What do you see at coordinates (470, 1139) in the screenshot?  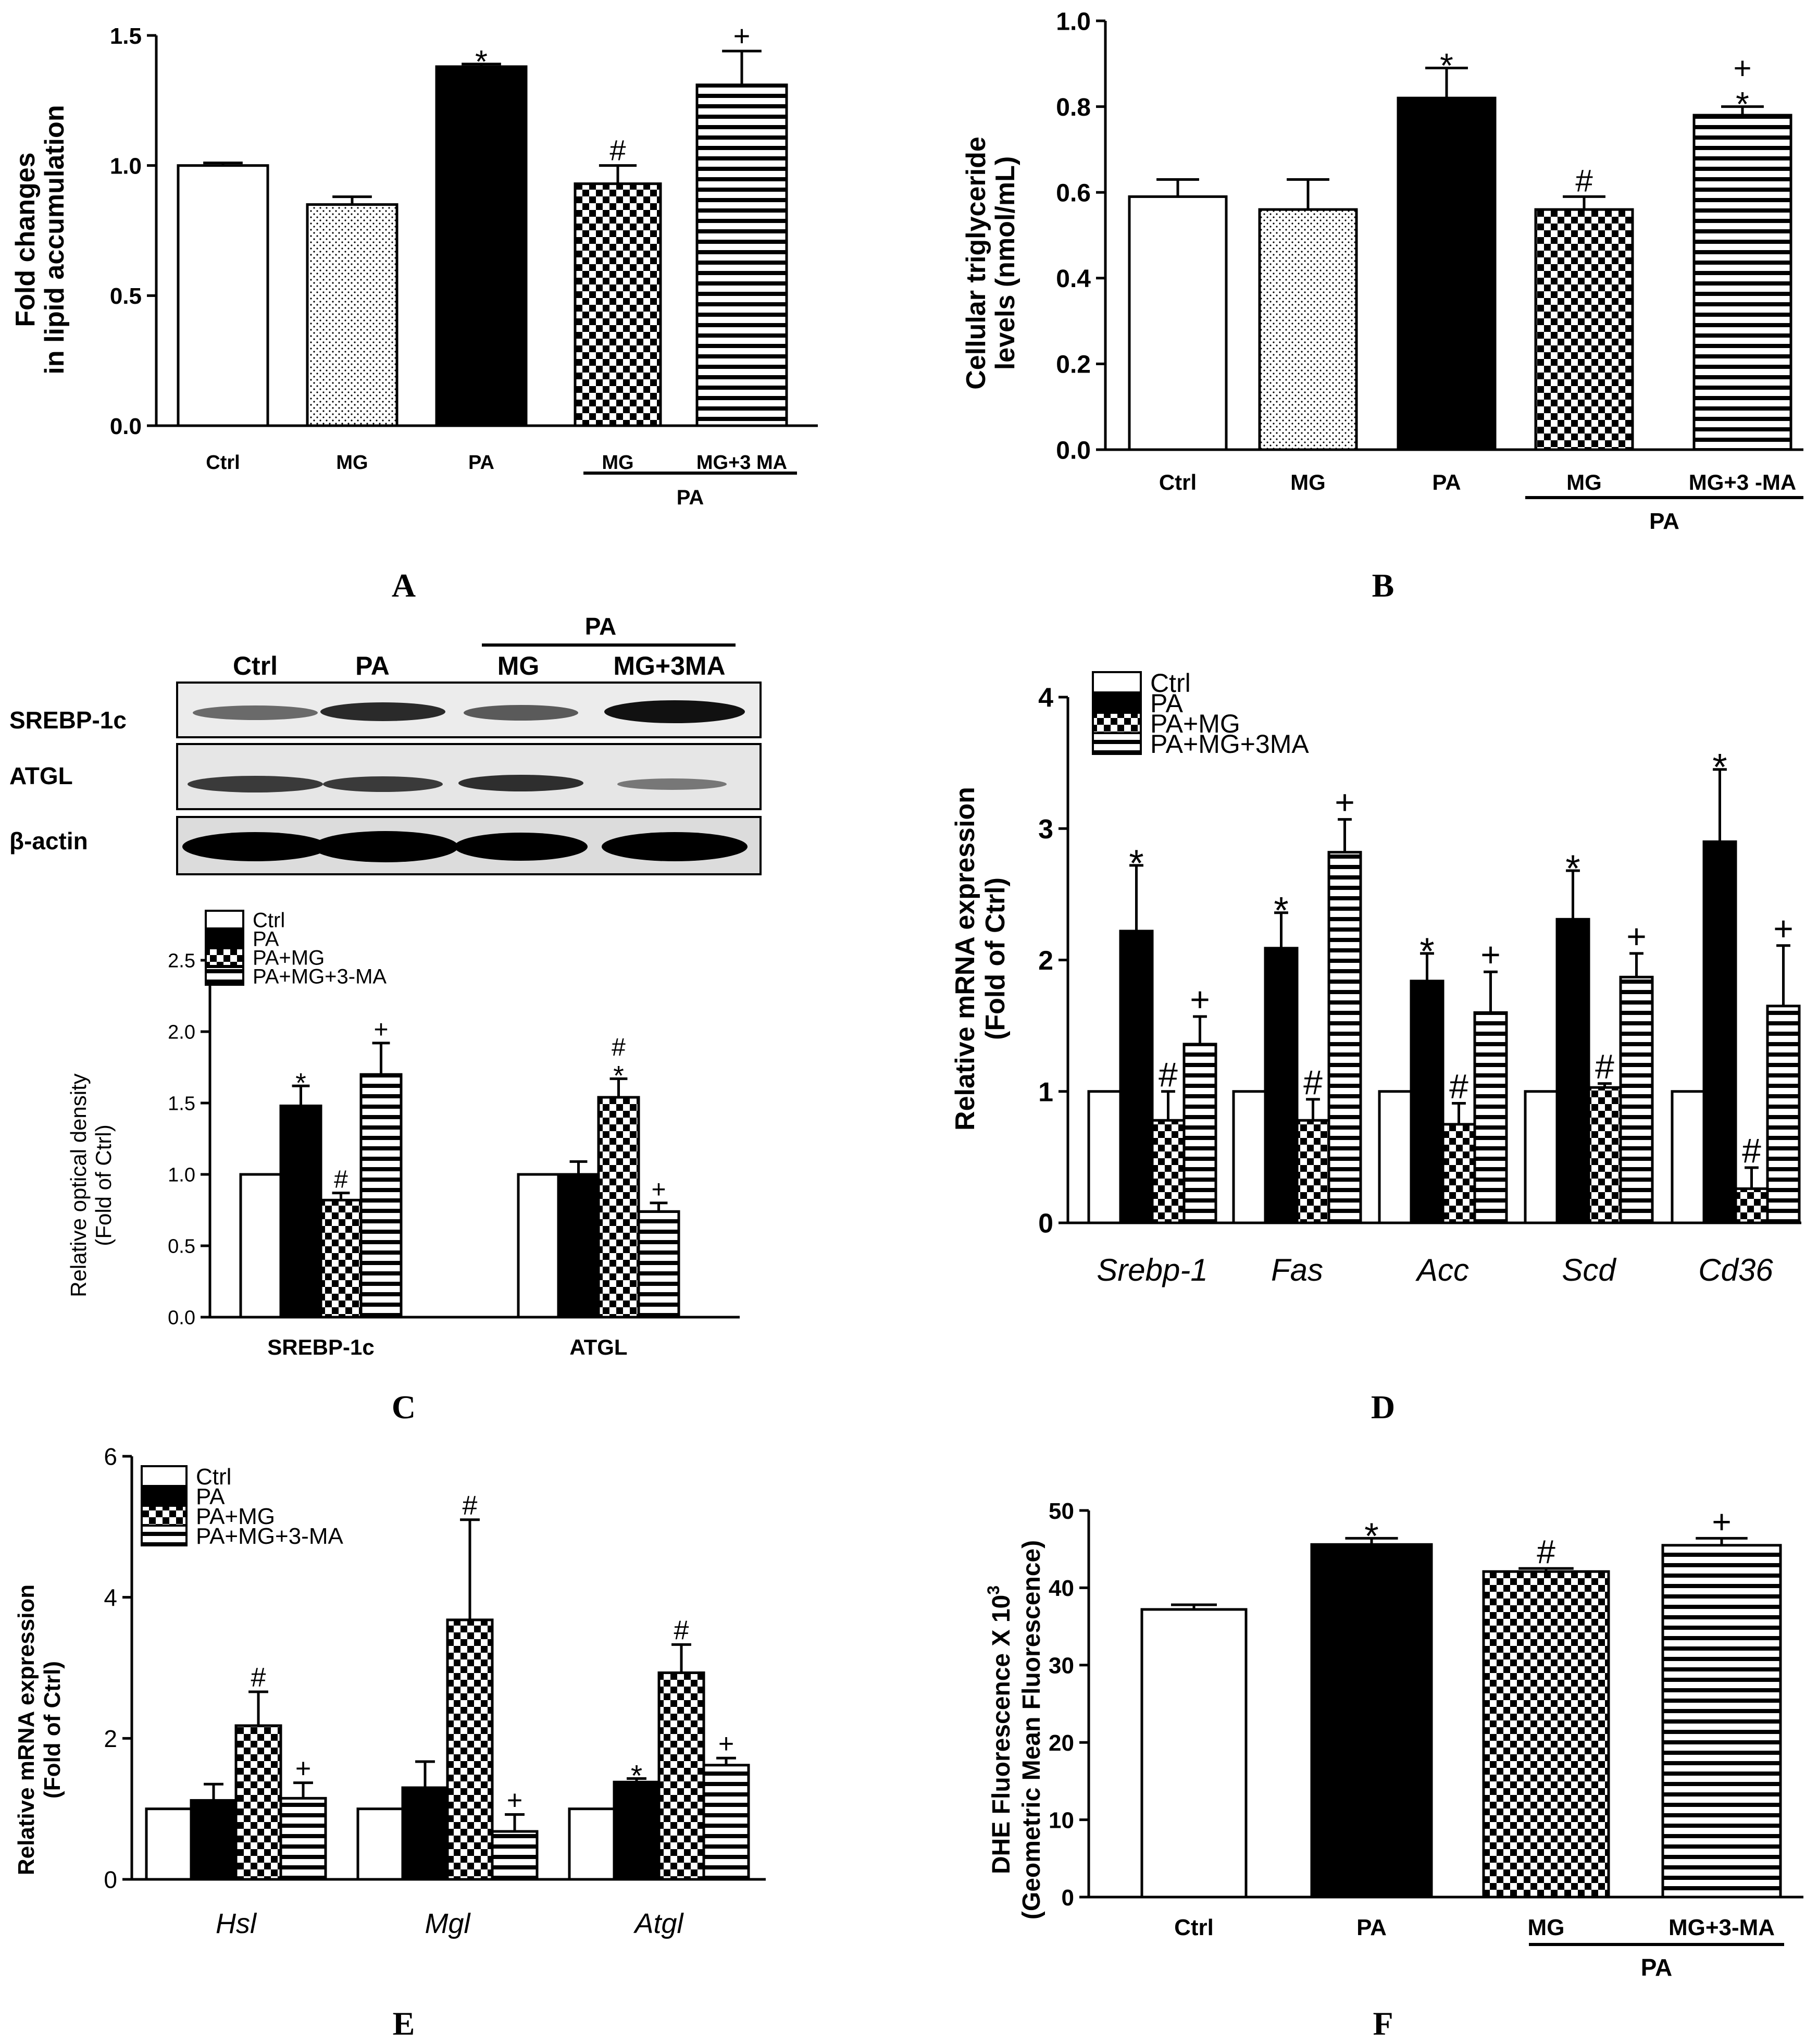 I see `bars-c` at bounding box center [470, 1139].